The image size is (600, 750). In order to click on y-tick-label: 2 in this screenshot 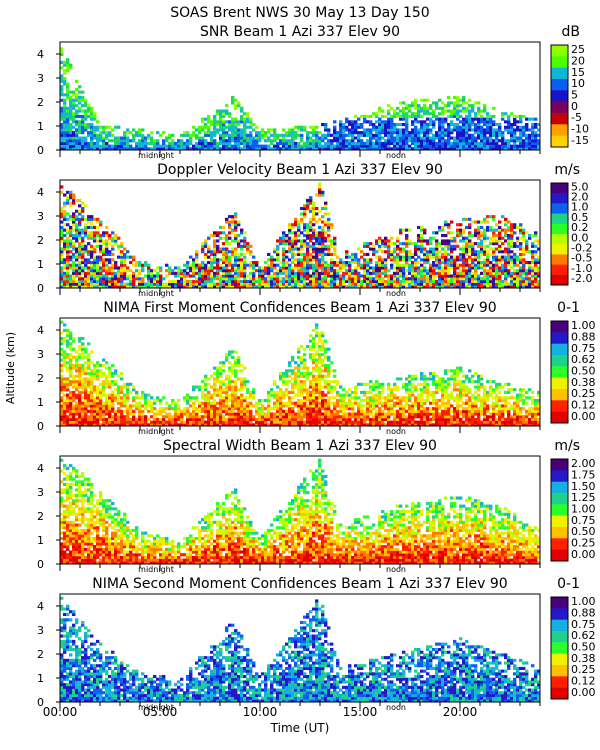, I will do `click(40, 240)`.